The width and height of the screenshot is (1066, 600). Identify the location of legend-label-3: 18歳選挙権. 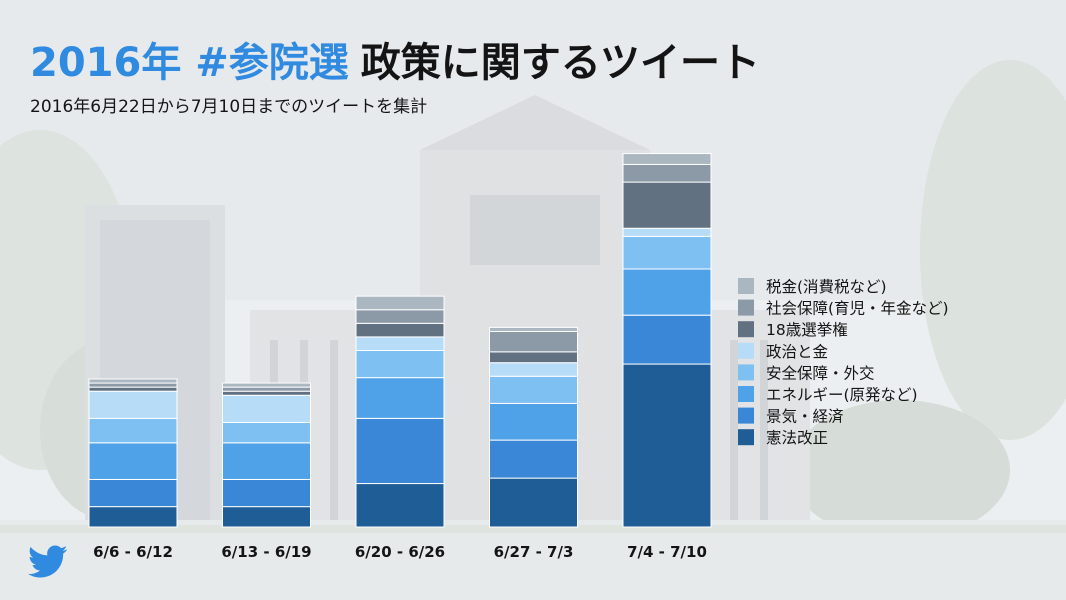
(807, 330).